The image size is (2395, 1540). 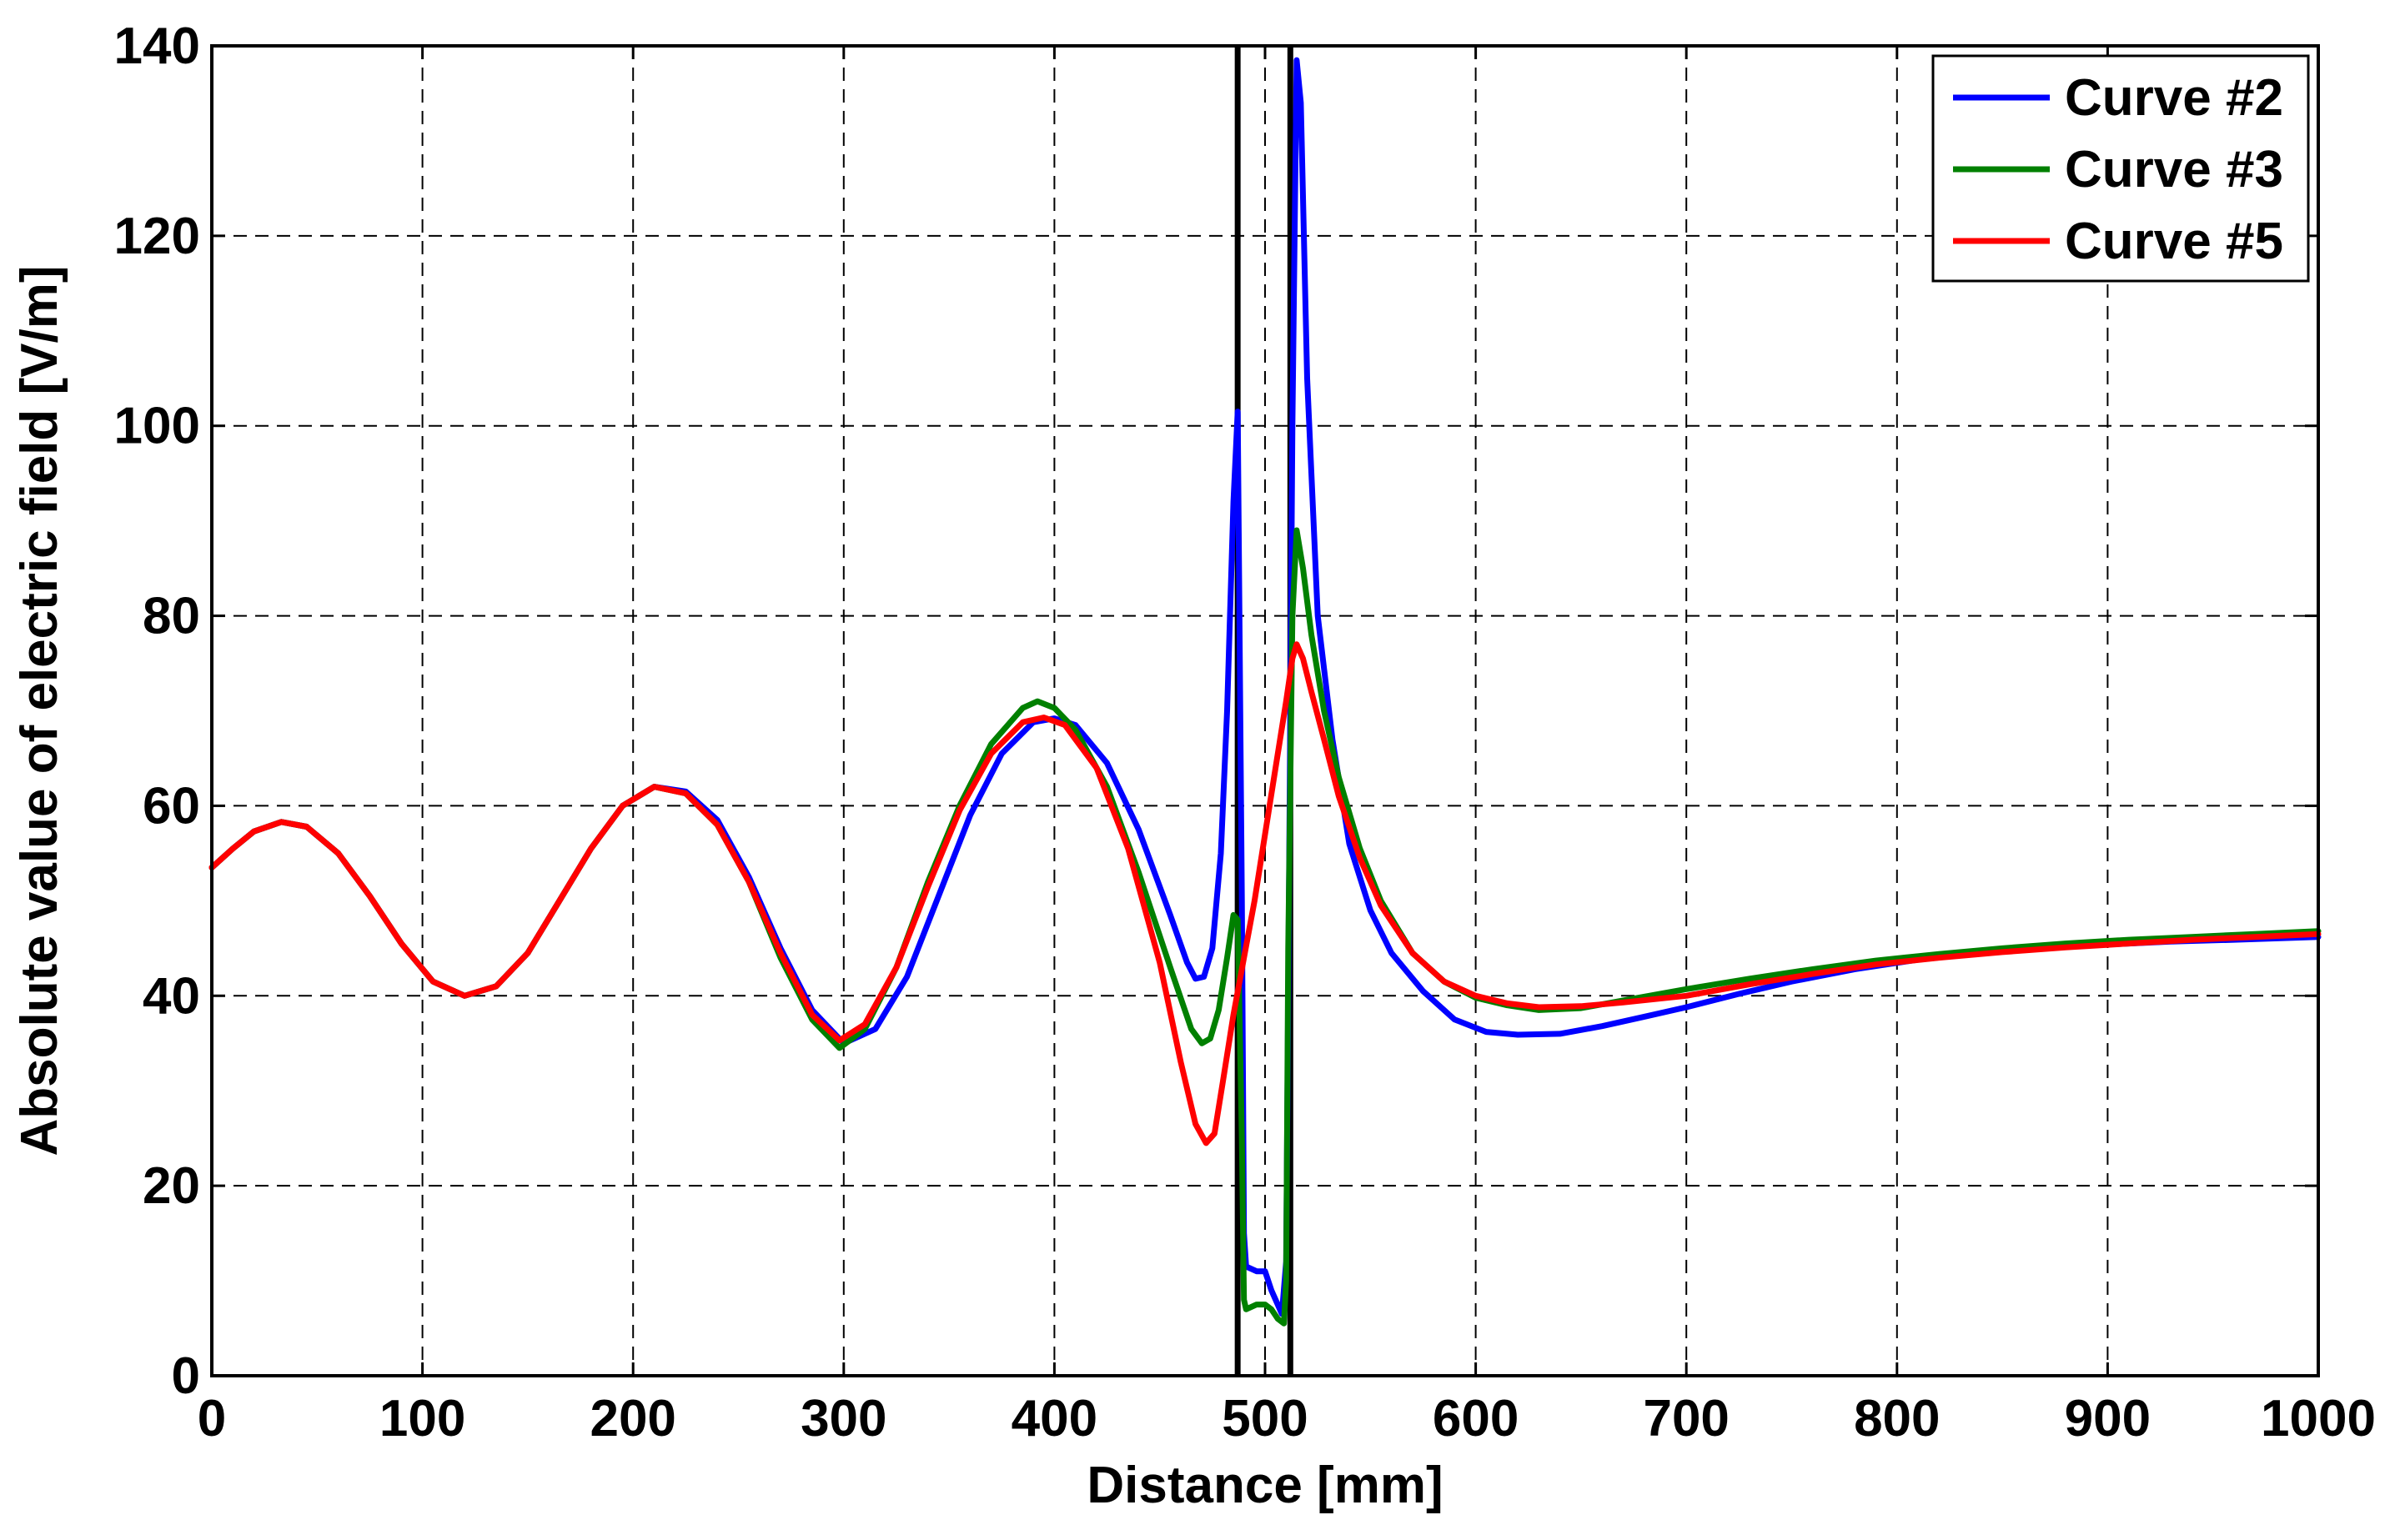 I want to click on y-axis-title: Absolute value of electric field [V/m], so click(x=39, y=710).